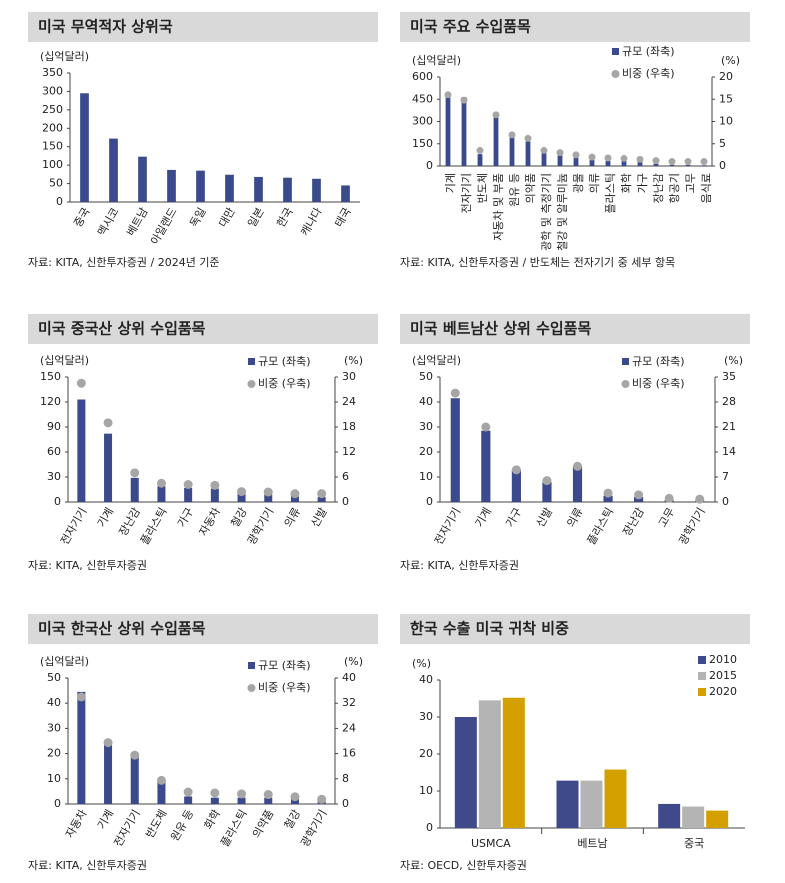 This screenshot has height=883, width=785. I want to click on x-tick-label: 철강 및 알루미늄, so click(562, 212).